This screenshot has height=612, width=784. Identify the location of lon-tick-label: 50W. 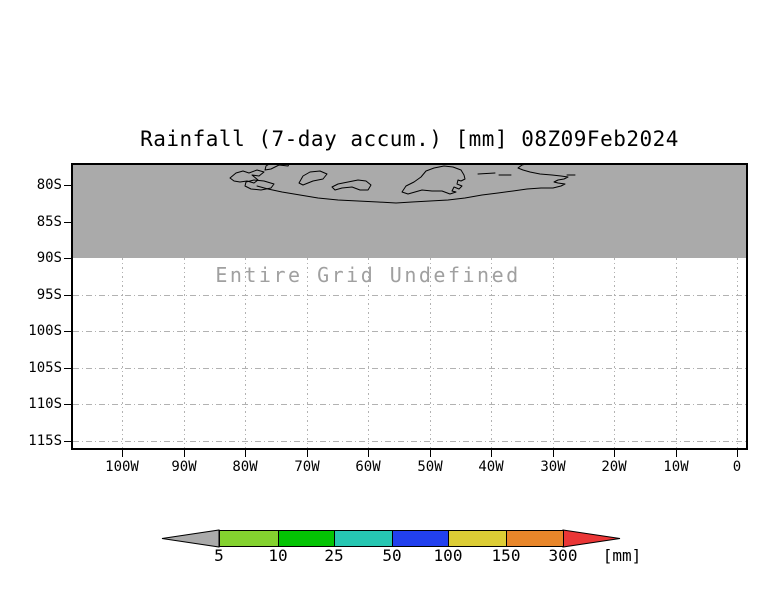
(430, 467).